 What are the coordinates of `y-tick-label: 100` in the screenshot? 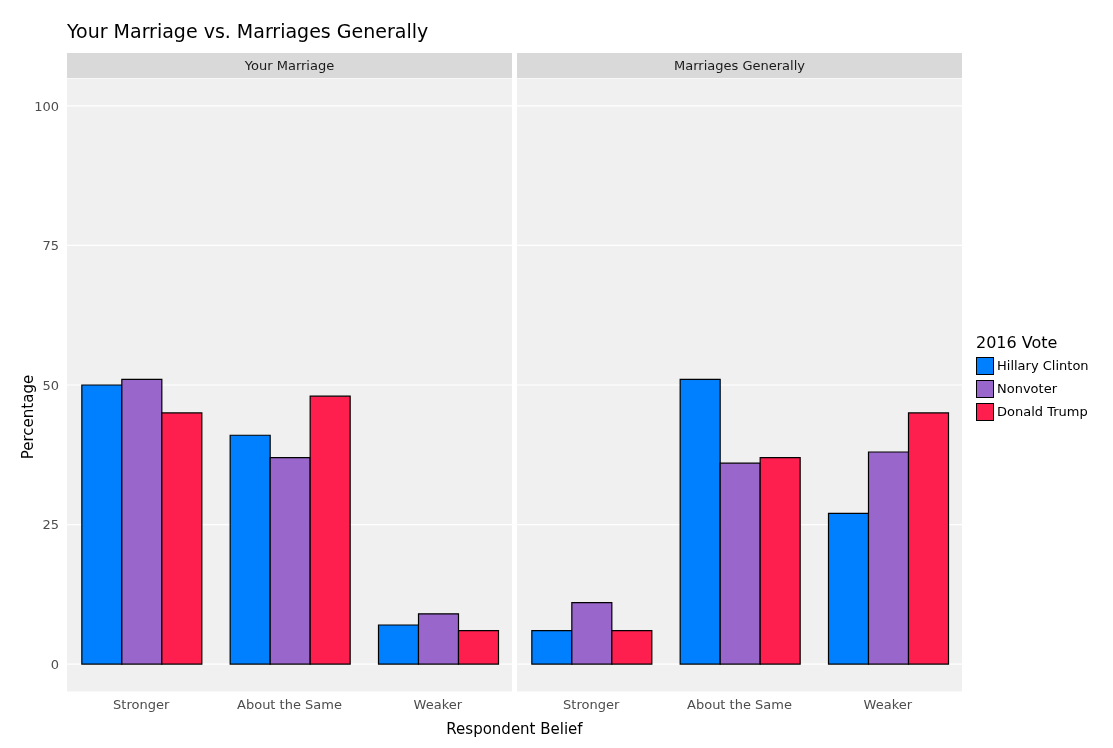 It's located at (46, 106).